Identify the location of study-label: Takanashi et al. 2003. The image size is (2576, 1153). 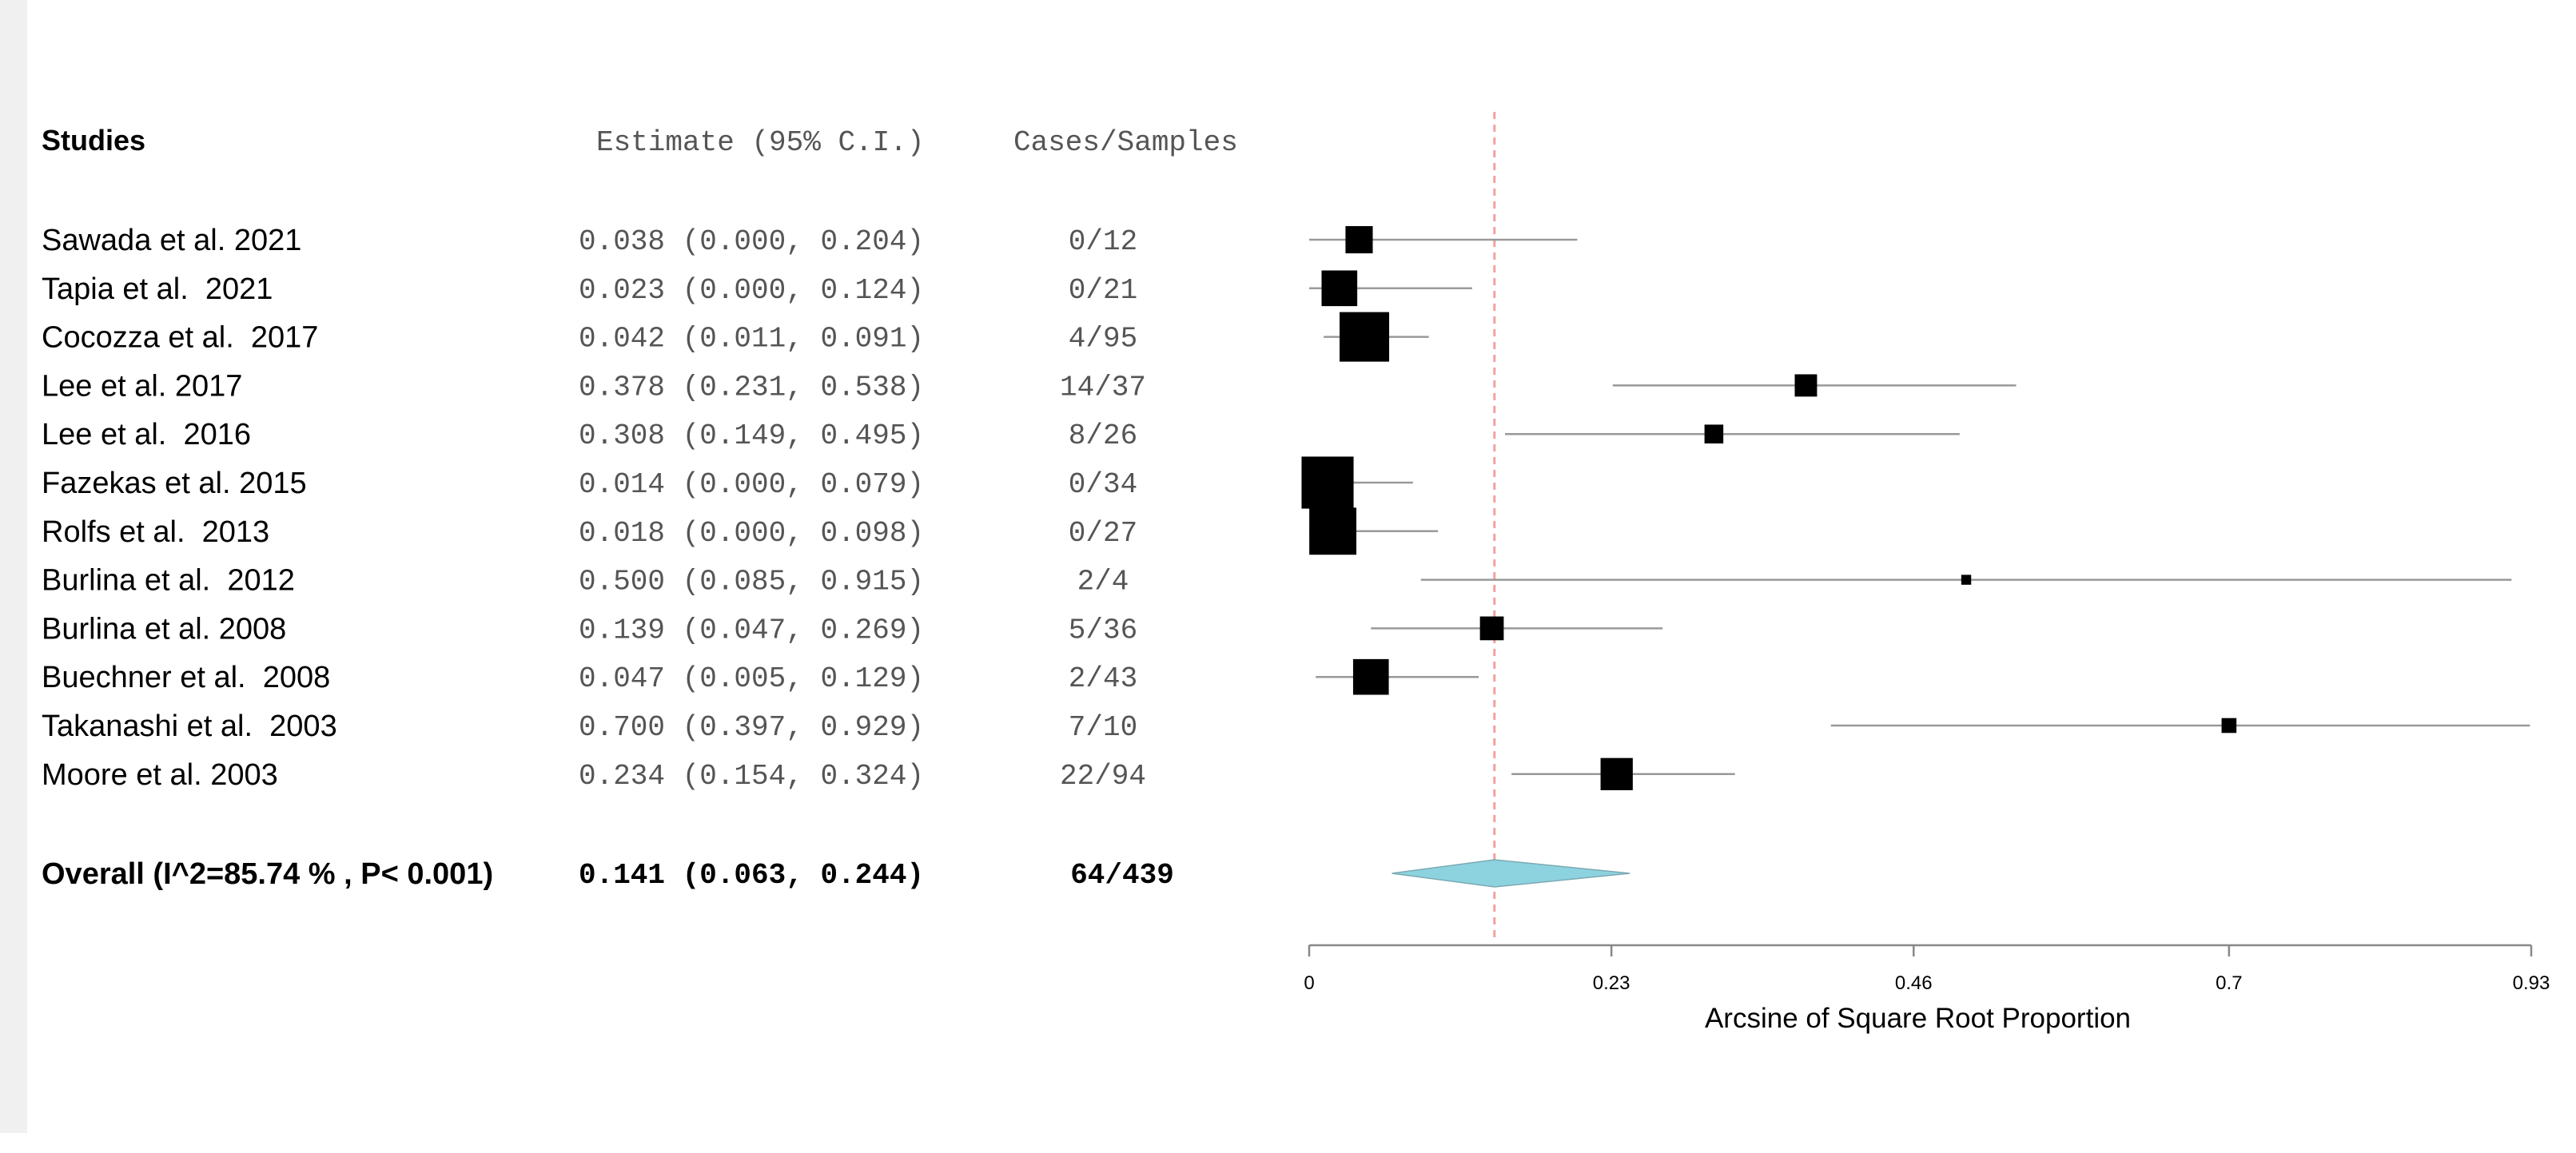
(189, 726).